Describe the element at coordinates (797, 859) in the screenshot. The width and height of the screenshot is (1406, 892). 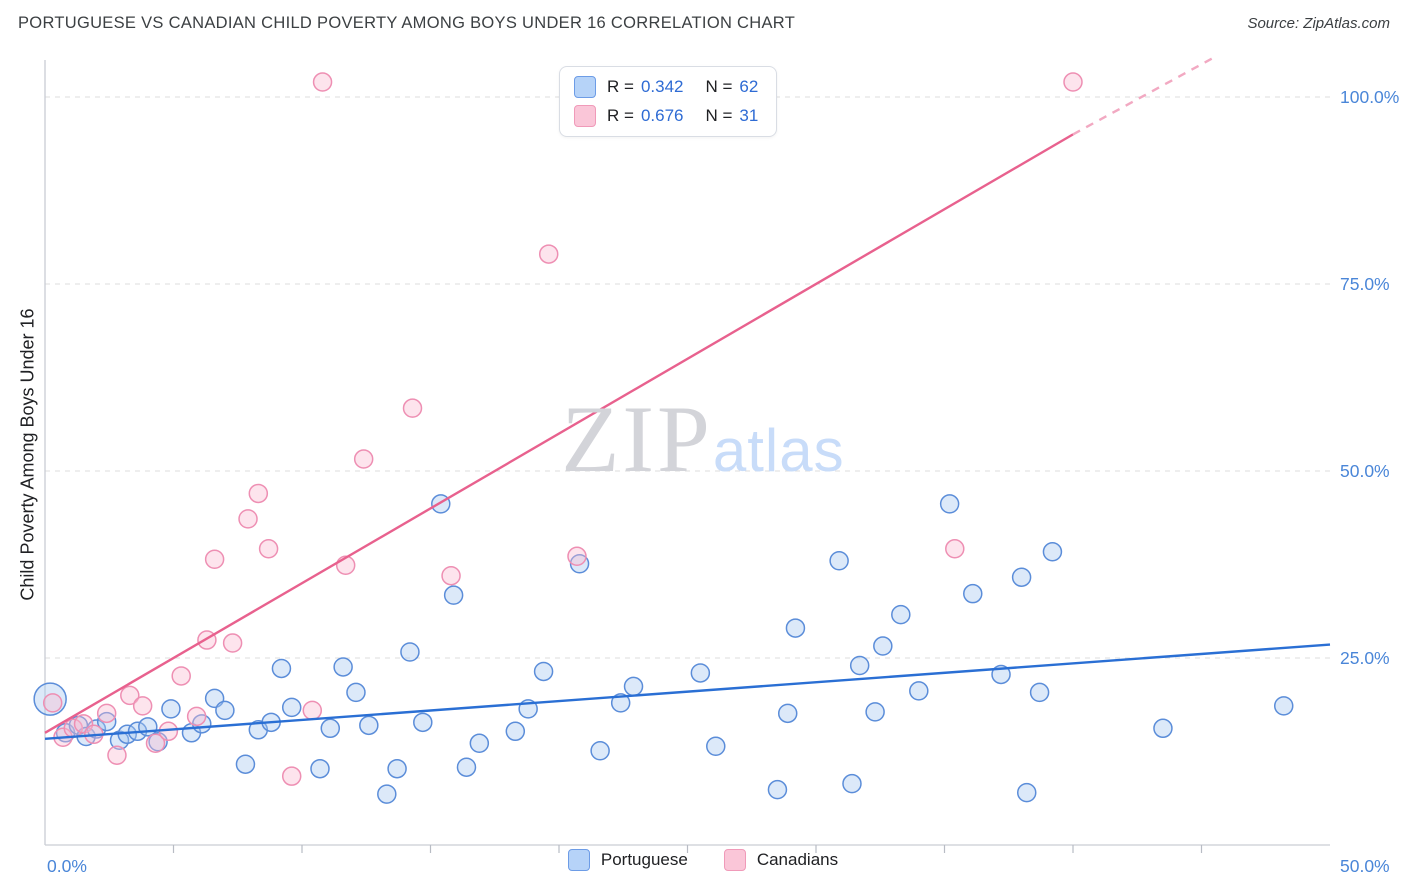
I see `legend-label-canadians: Canadians` at that location.